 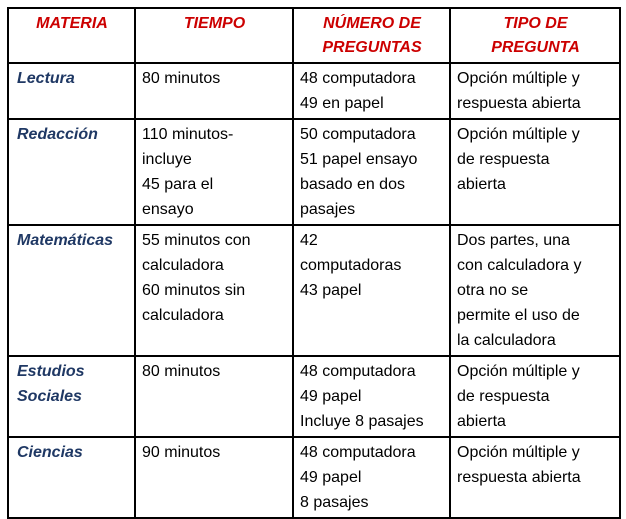 What do you see at coordinates (371, 35) in the screenshot?
I see `column-header-numero-de-preguntas: NÚMERO DE PREGUNTAS` at bounding box center [371, 35].